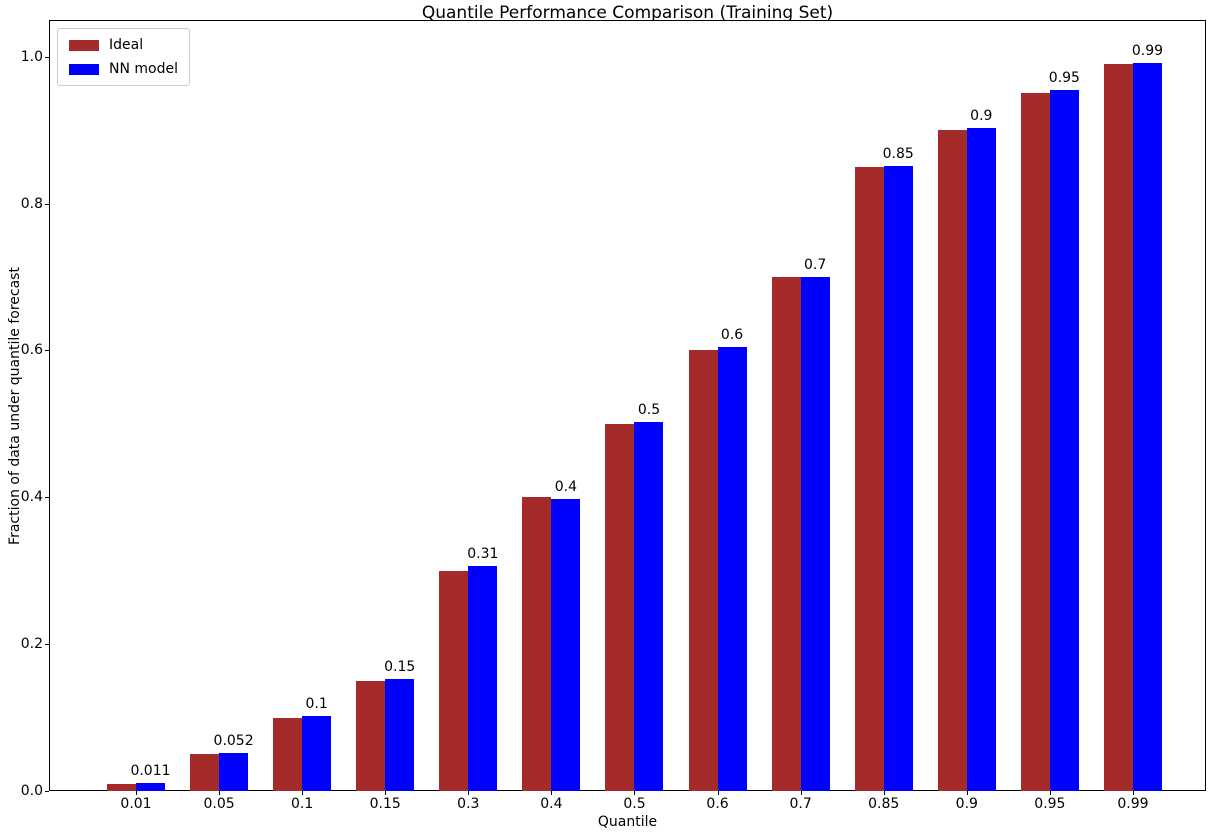 This screenshot has width=1213, height=835. What do you see at coordinates (815, 265) in the screenshot?
I see `bar-value-label: 0.7` at bounding box center [815, 265].